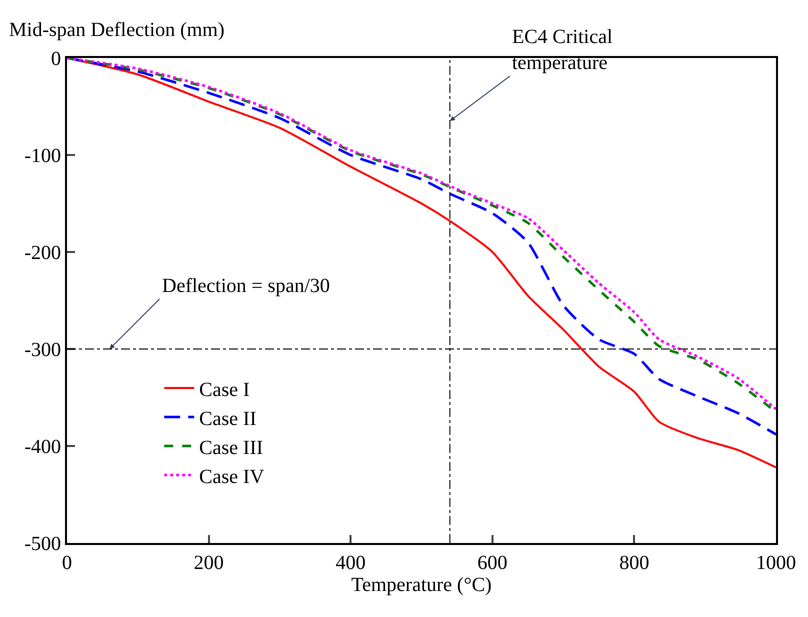 Image resolution: width=808 pixels, height=617 pixels. I want to click on y-axis-title: Mid-span Deflection (mm), so click(116, 30).